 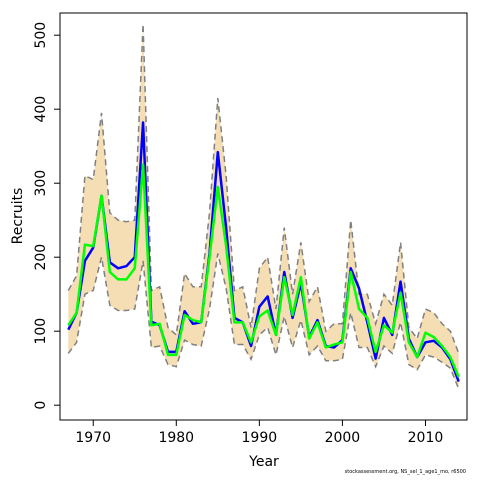 I want to click on x-tick-label: 1990, so click(x=260, y=438).